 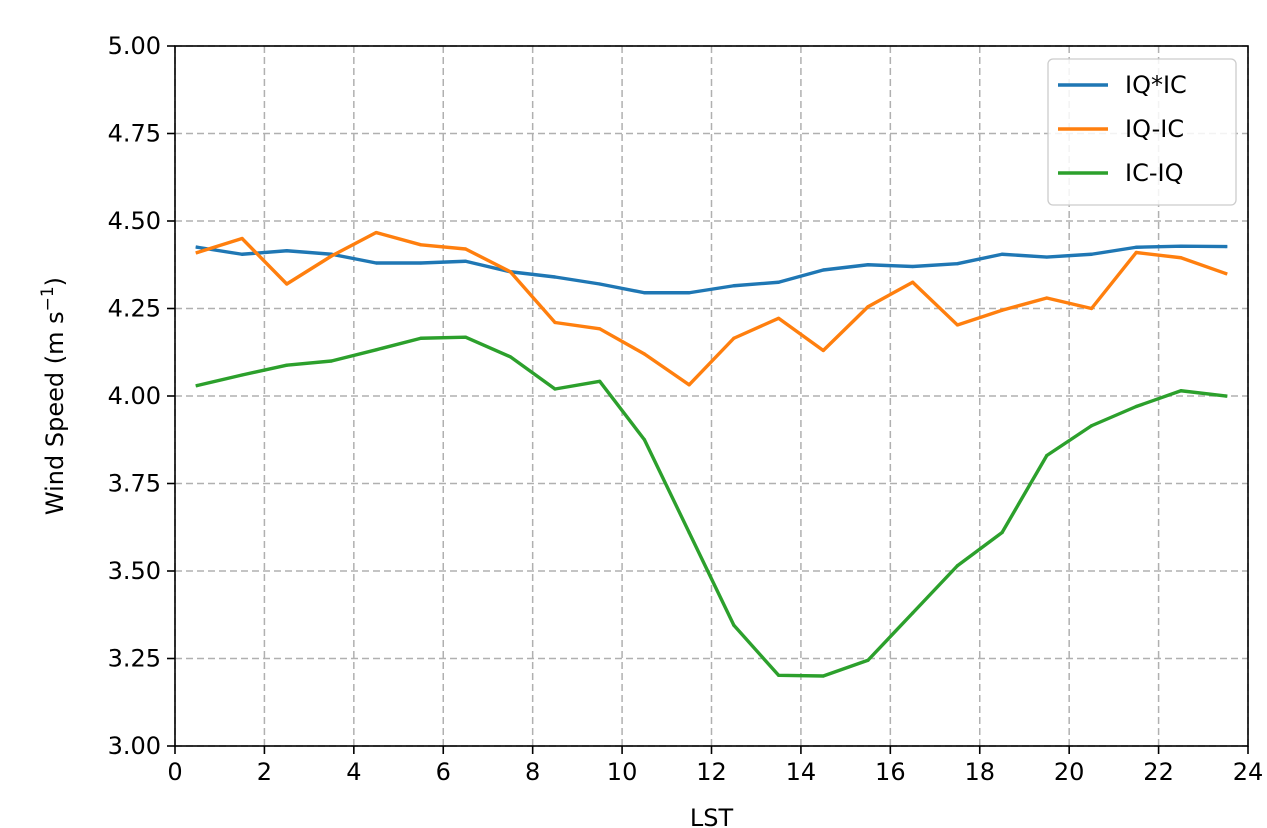 What do you see at coordinates (443, 772) in the screenshot?
I see `x-tick-label-3: 6` at bounding box center [443, 772].